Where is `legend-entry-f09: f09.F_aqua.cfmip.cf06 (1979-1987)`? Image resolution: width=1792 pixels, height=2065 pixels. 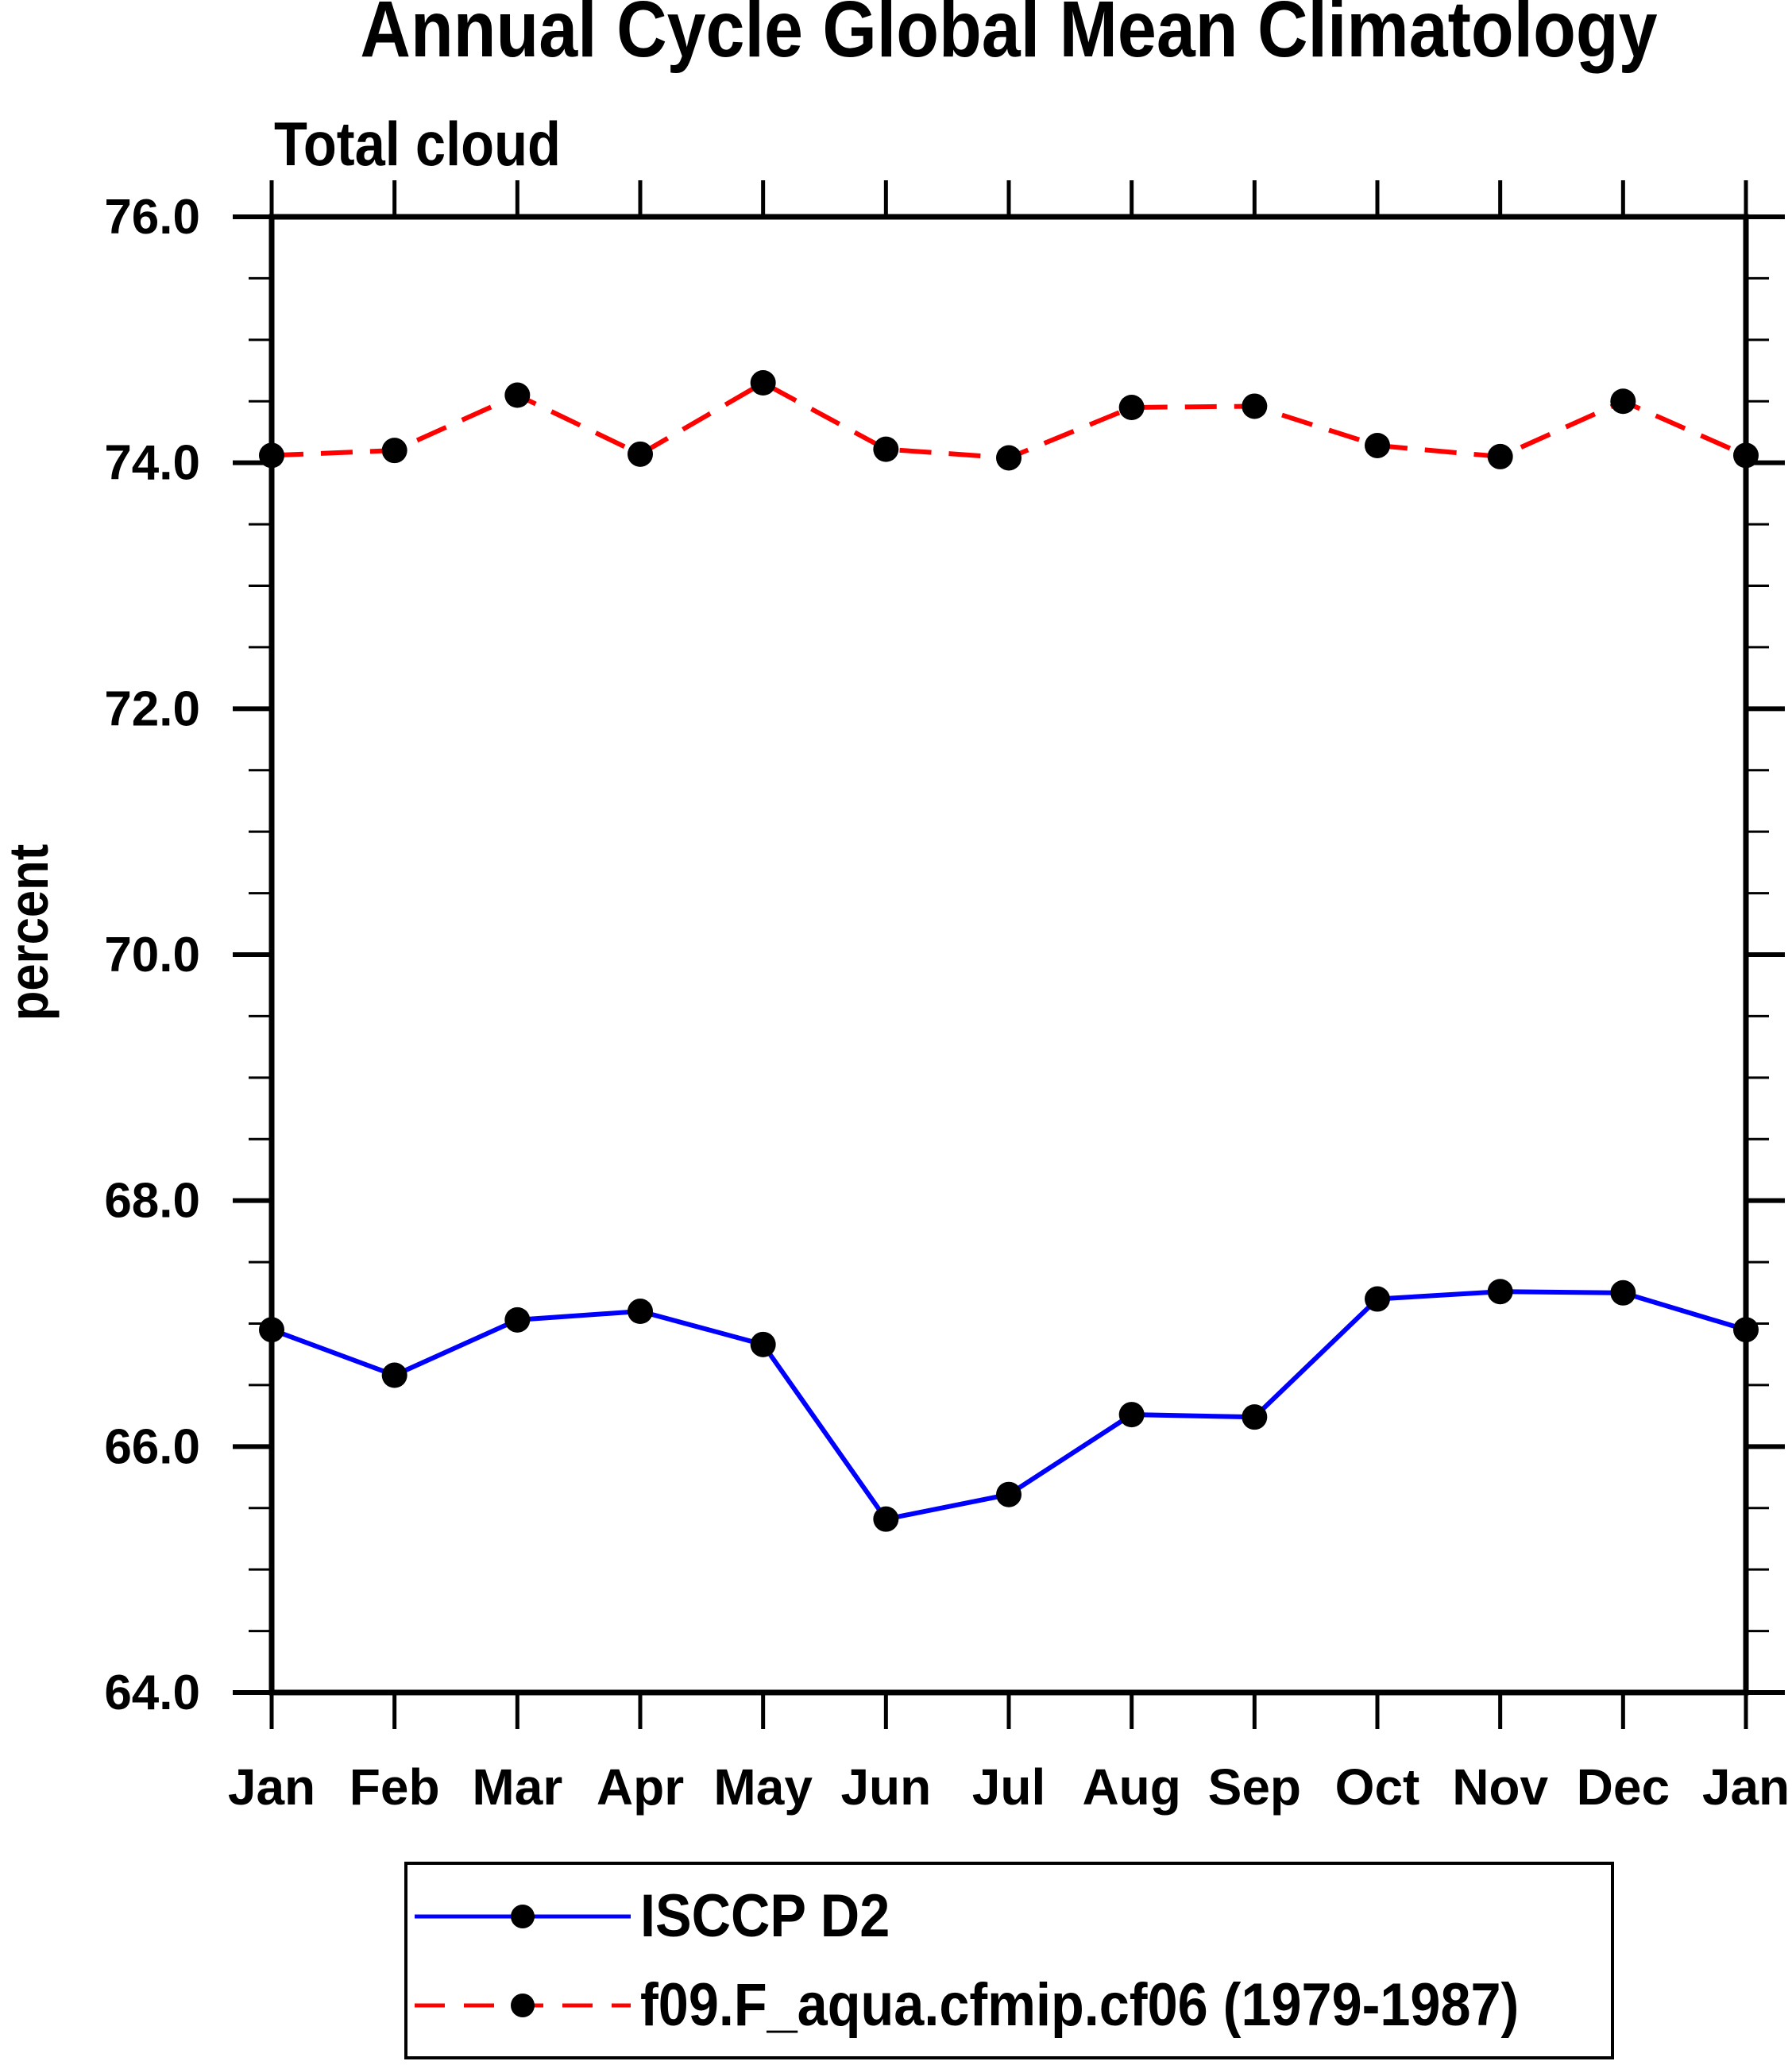
legend-entry-f09: f09.F_aqua.cfmip.cf06 (1979-1987) is located at coordinates (1013, 2005).